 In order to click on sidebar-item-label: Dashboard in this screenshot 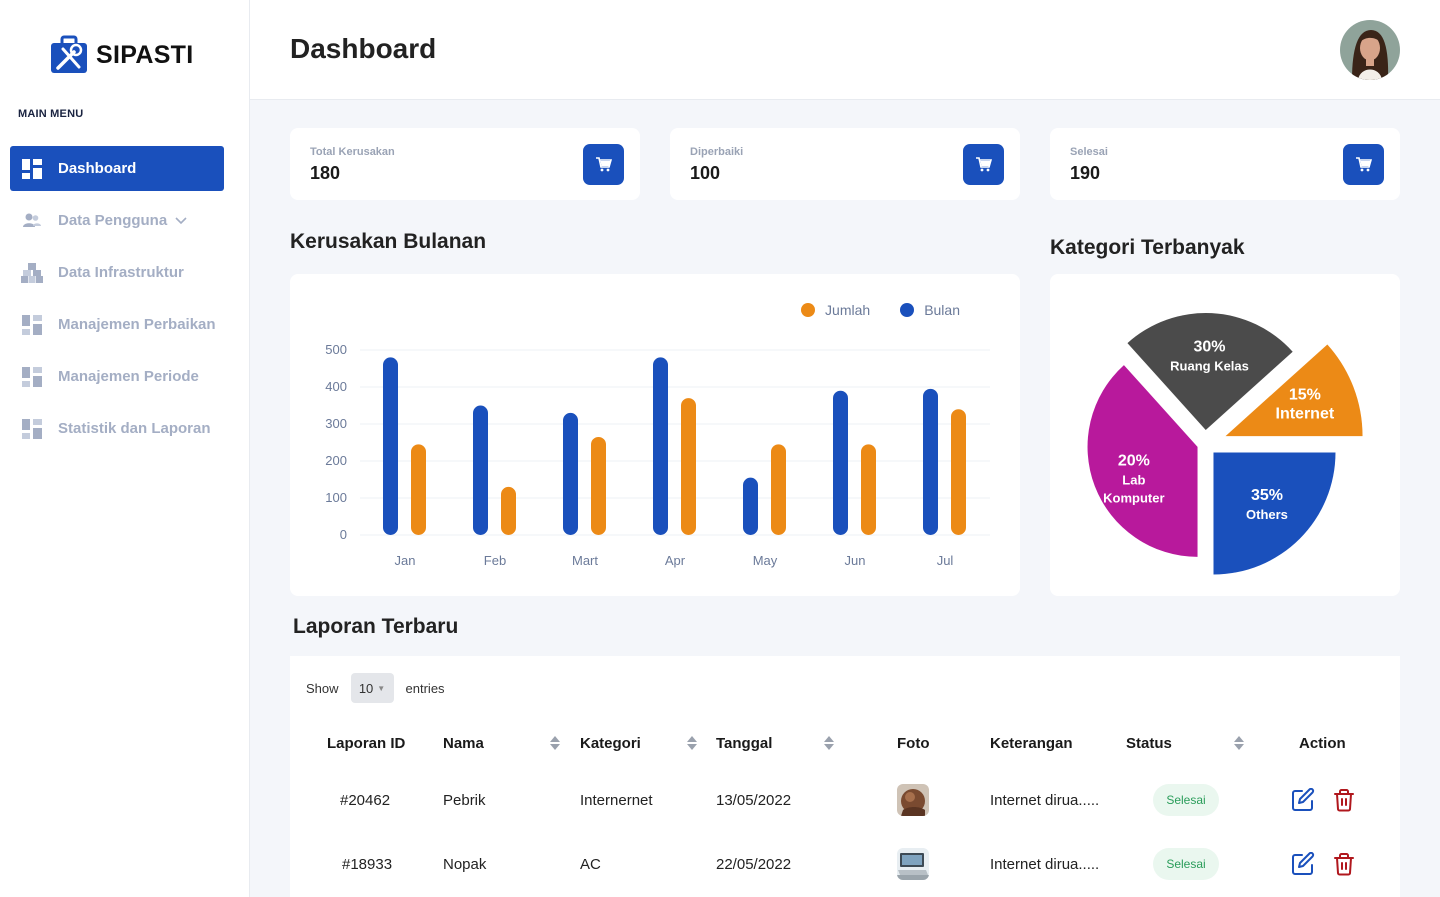, I will do `click(97, 168)`.